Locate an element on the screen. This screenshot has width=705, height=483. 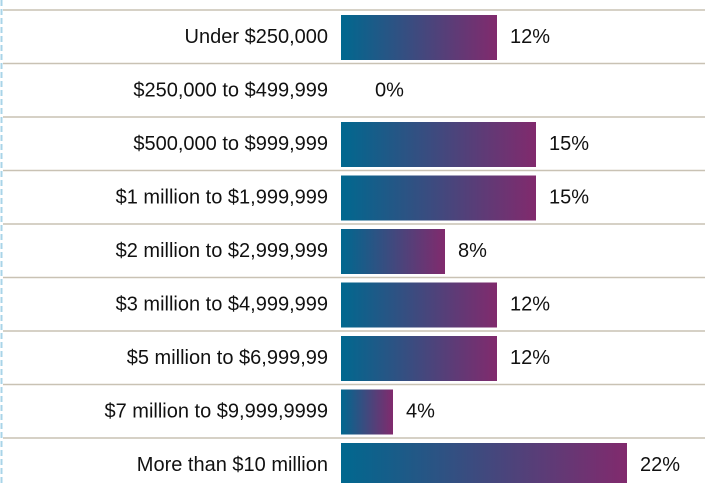
category-label: $2 million to $2,999,999 is located at coordinates (222, 251).